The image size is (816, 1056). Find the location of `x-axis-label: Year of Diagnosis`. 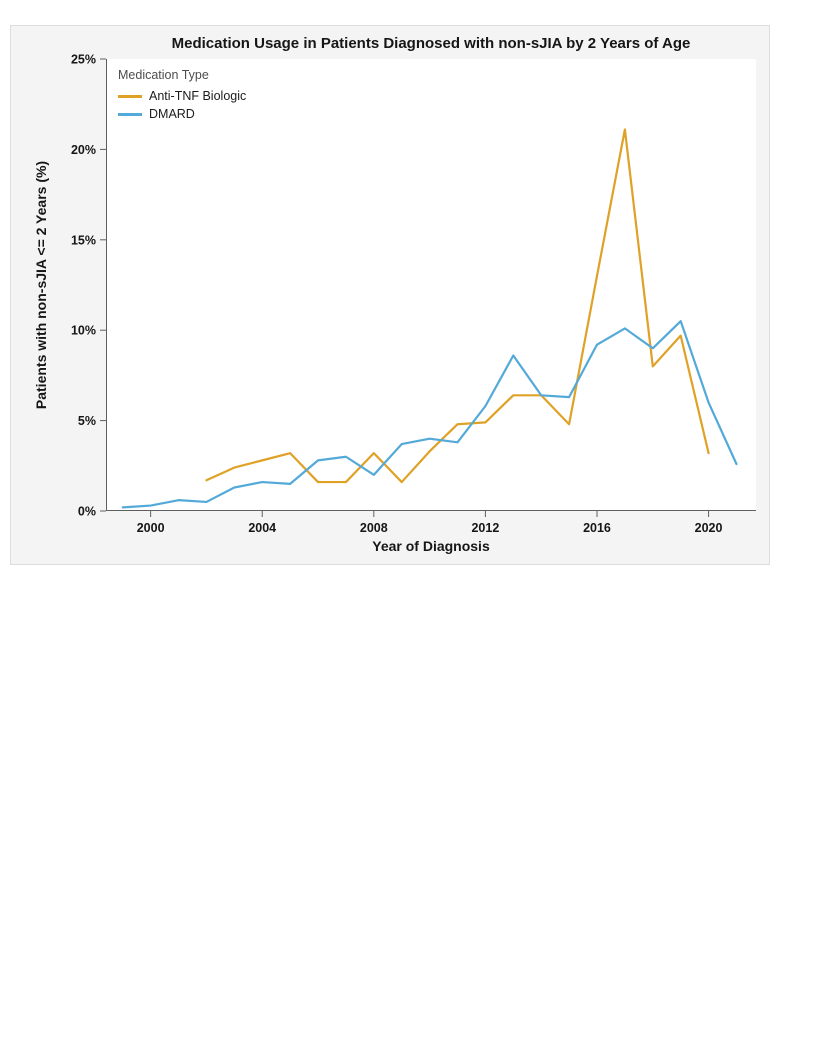

x-axis-label: Year of Diagnosis is located at coordinates (431, 546).